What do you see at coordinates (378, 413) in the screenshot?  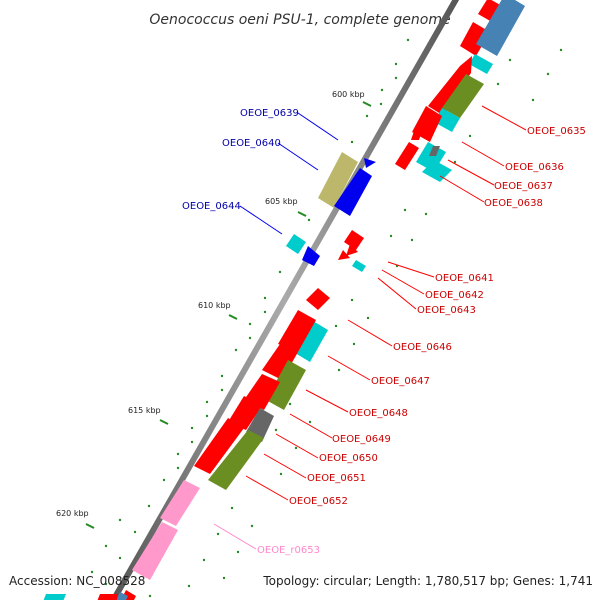 I see `gene-label: OEOE_0648` at bounding box center [378, 413].